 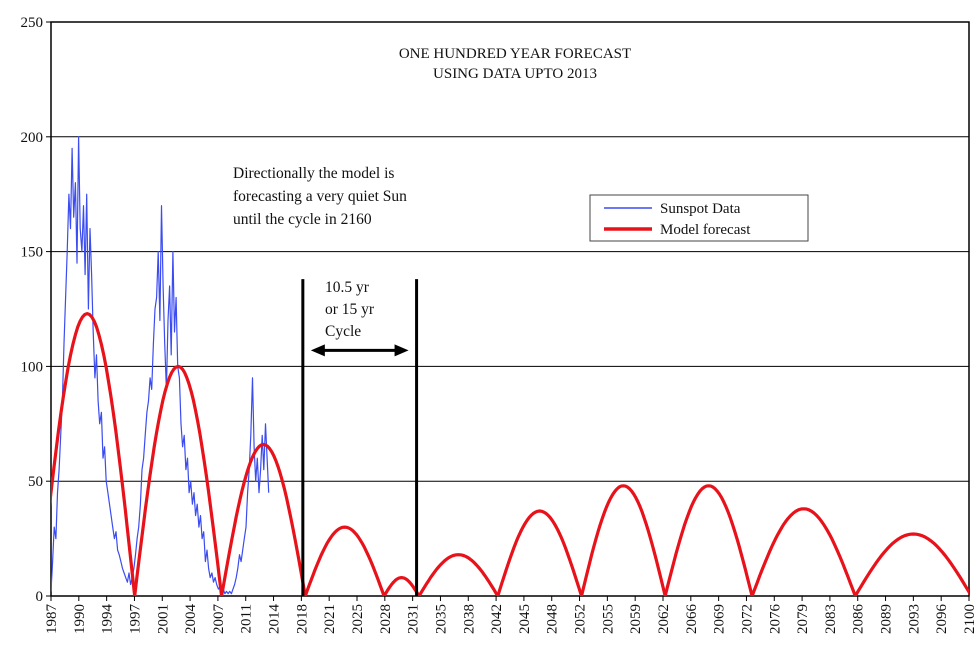 I want to click on legend: Sunspot Data Model forecast, so click(x=699, y=218).